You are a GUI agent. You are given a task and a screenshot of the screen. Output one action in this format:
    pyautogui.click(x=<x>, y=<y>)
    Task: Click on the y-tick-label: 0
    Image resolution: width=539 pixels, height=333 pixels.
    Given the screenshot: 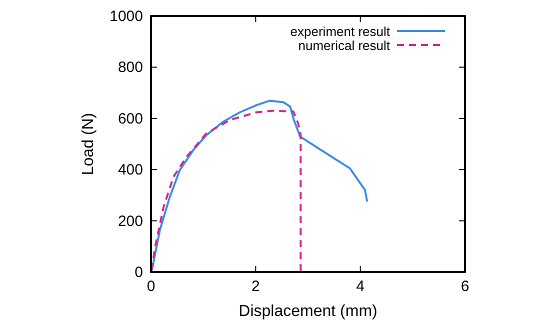 What is the action you would take?
    pyautogui.click(x=138, y=272)
    